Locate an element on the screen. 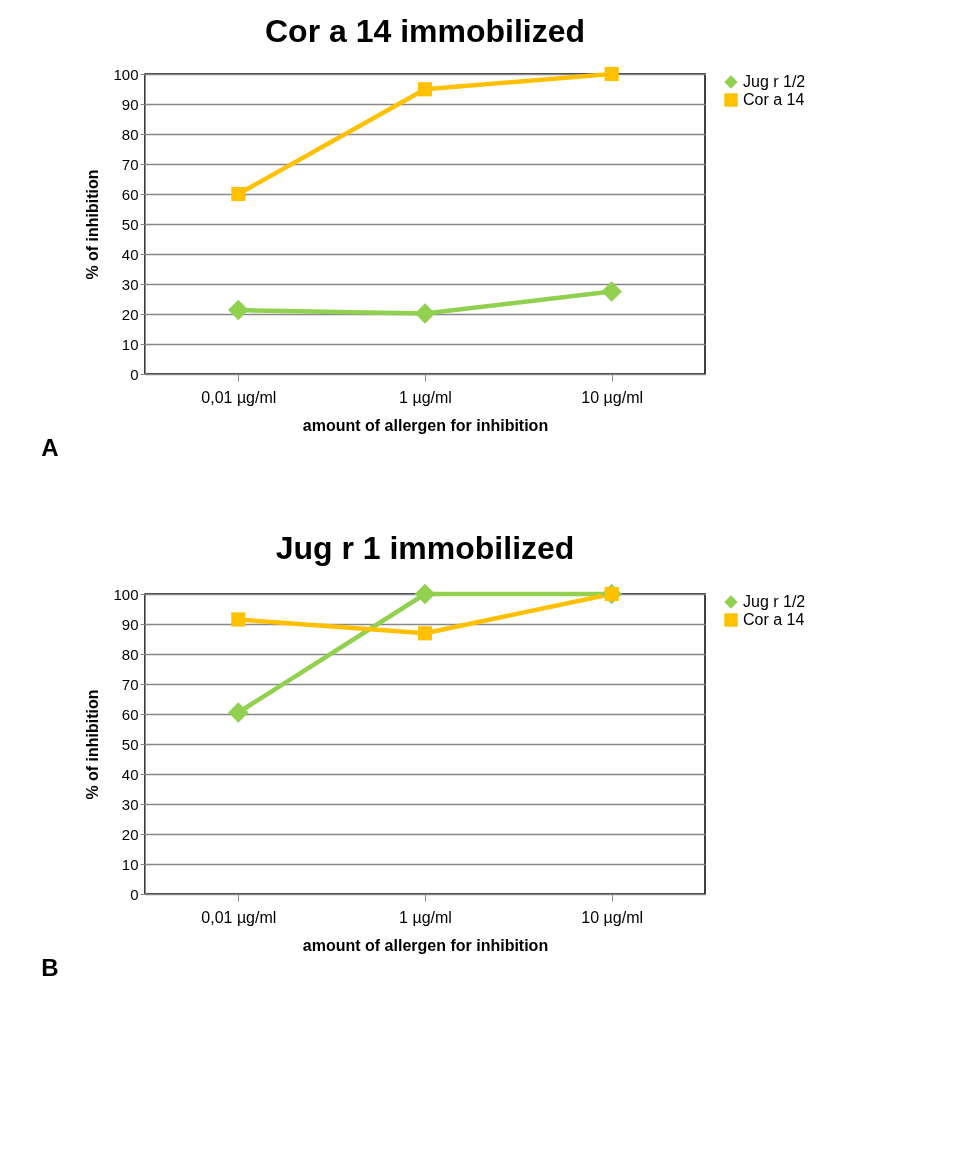  text: A is located at coordinates (50, 447).